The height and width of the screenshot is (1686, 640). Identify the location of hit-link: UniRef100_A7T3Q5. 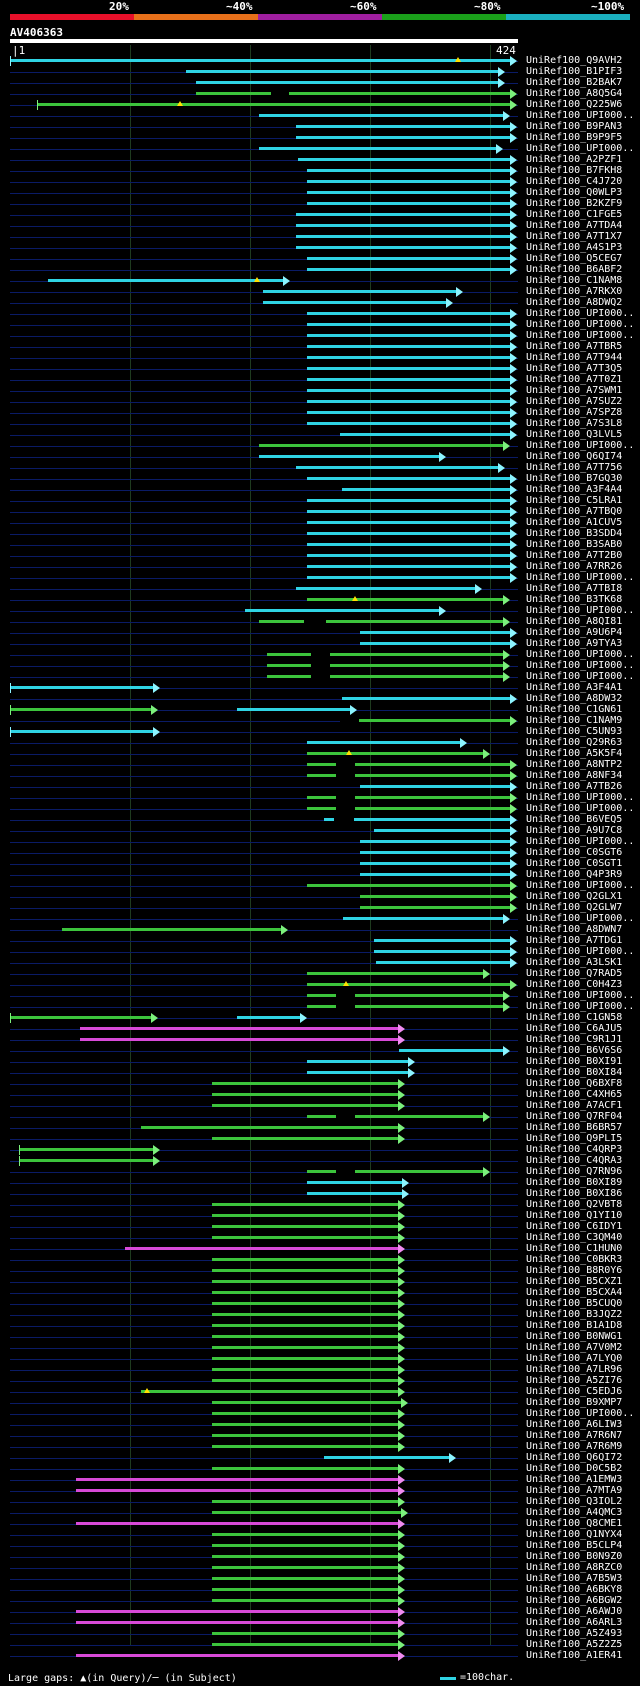
(574, 368).